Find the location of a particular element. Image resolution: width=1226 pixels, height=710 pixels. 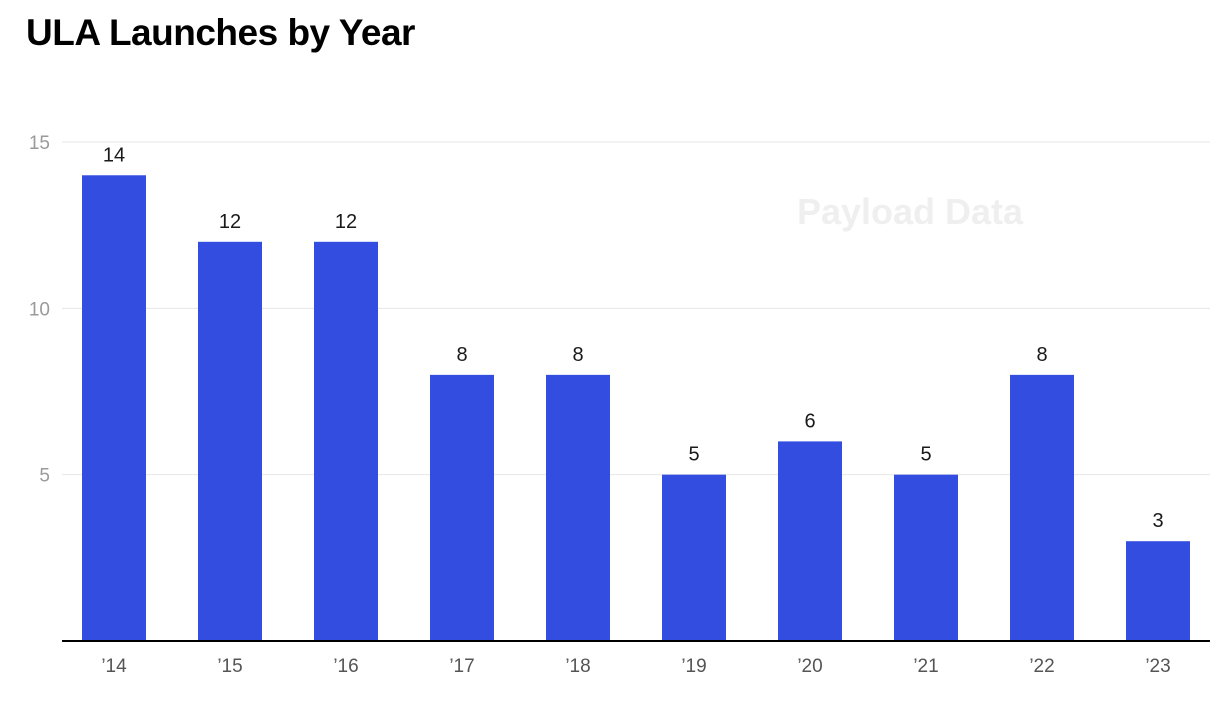

y-tick-label: 10 is located at coordinates (39, 309).